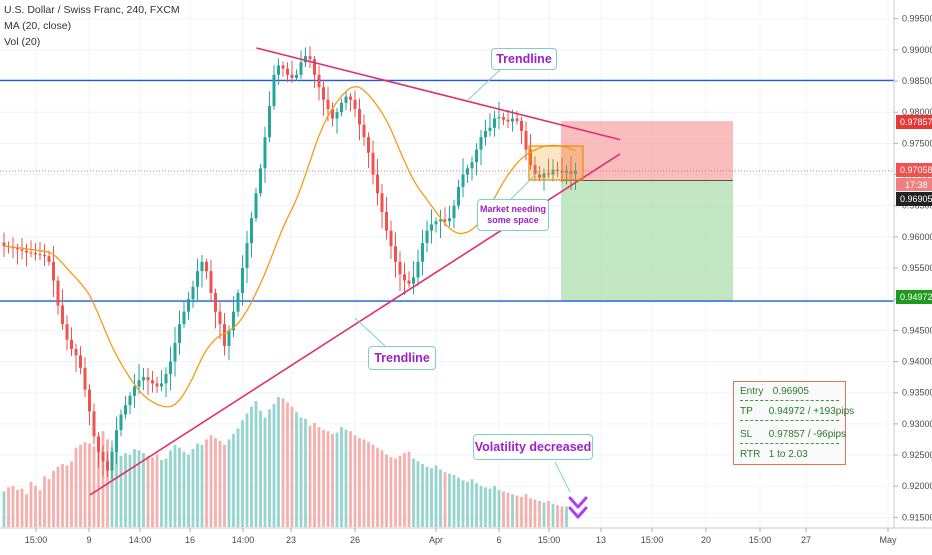  Describe the element at coordinates (917, 330) in the screenshot. I see `price-tick-label: 0.94500` at that location.